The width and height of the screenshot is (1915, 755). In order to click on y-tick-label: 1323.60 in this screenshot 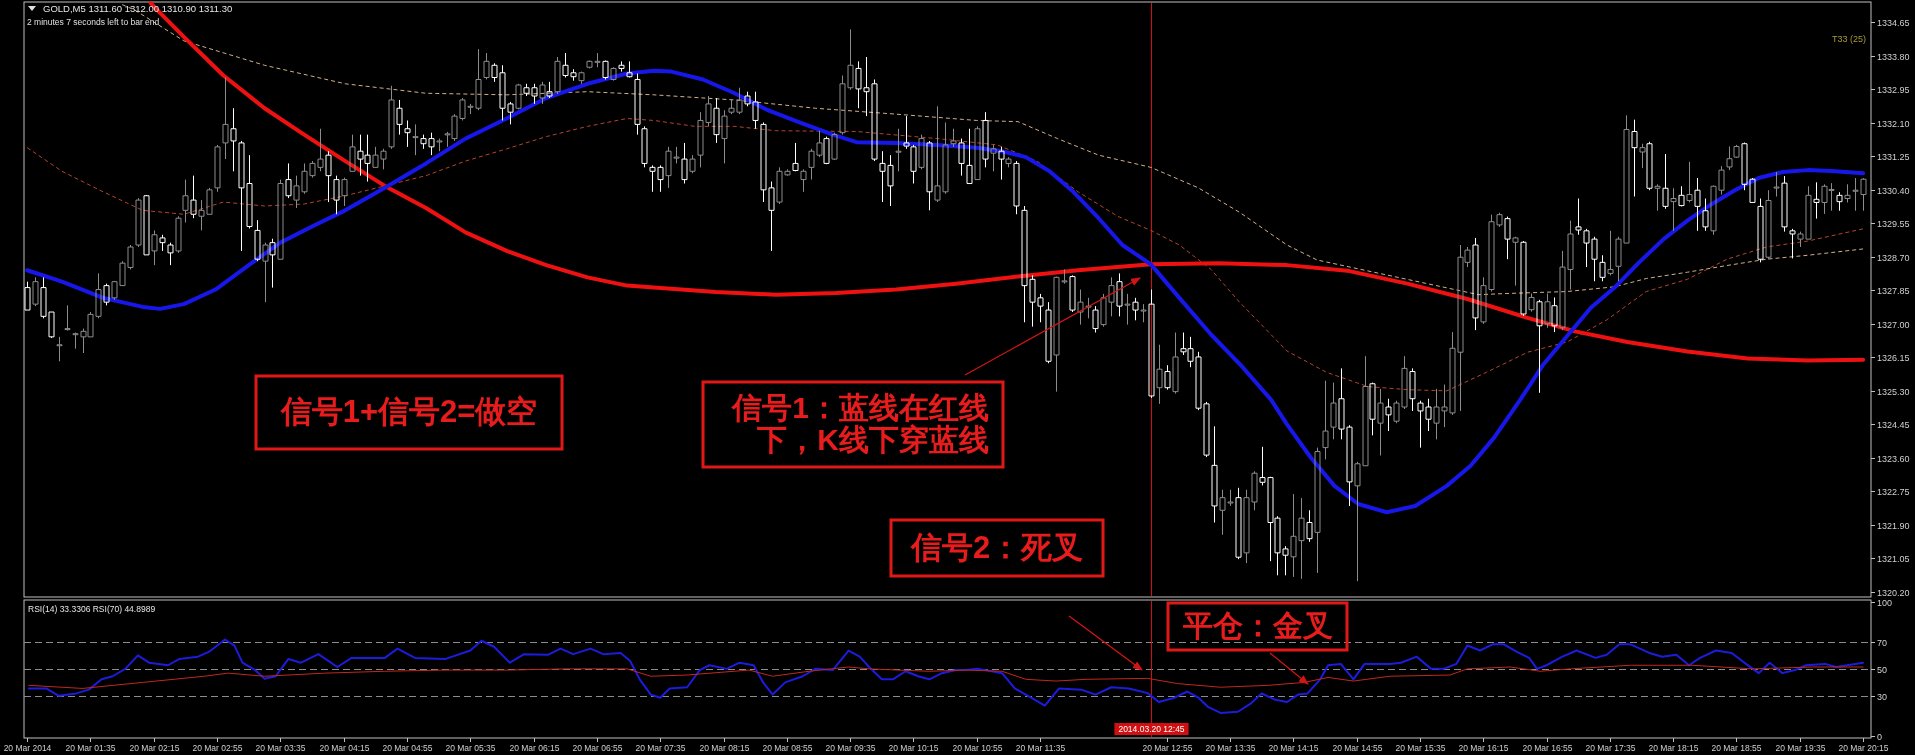, I will do `click(1893, 458)`.